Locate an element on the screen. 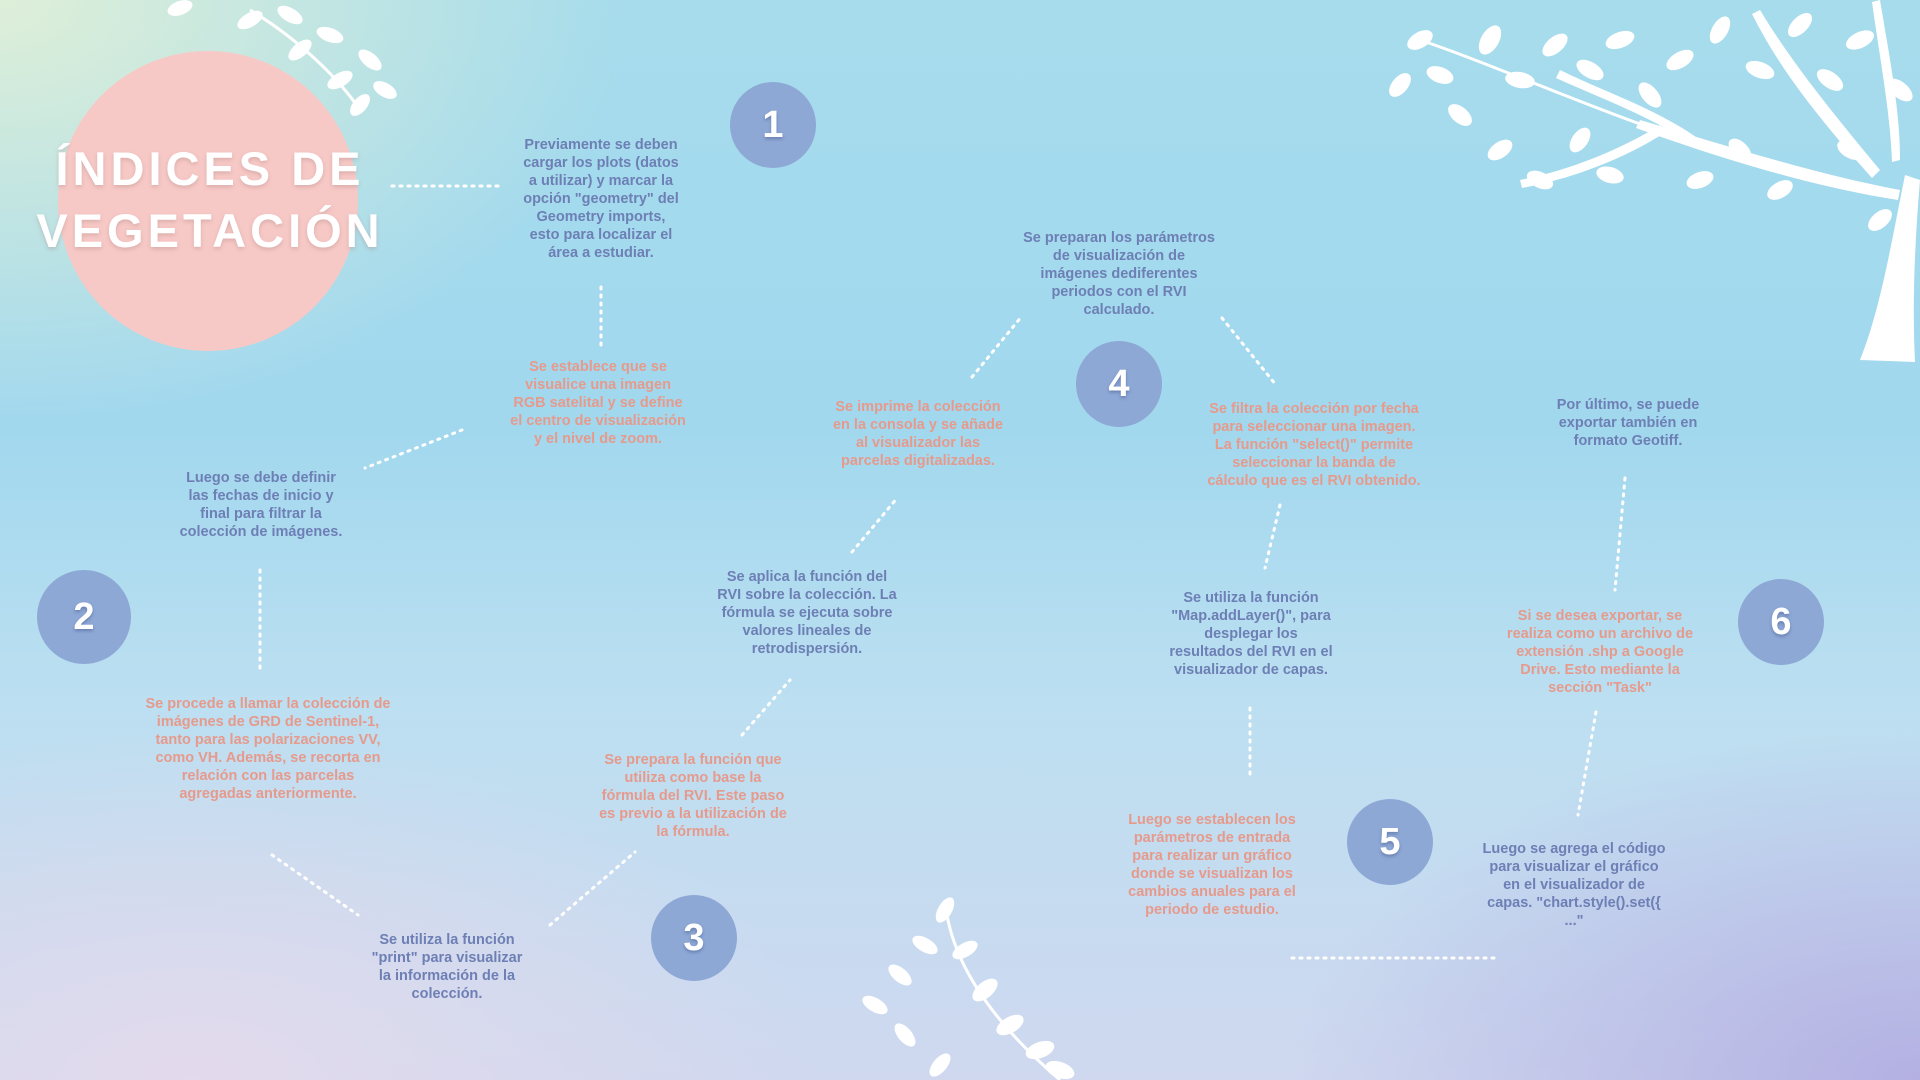 The width and height of the screenshot is (1920, 1080). step-5-circle: 5 is located at coordinates (1390, 842).